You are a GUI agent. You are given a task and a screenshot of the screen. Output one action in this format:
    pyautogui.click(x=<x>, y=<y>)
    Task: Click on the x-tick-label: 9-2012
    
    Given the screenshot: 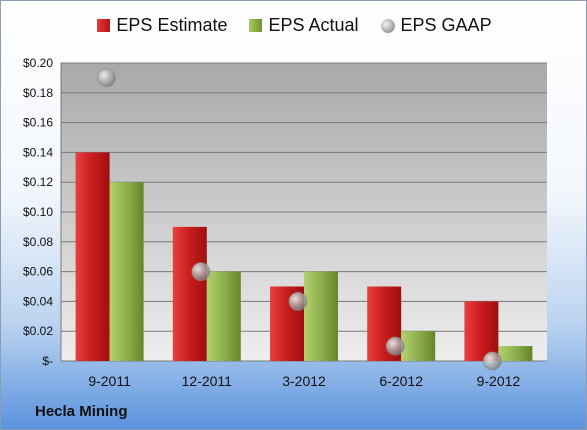 What is the action you would take?
    pyautogui.click(x=499, y=381)
    